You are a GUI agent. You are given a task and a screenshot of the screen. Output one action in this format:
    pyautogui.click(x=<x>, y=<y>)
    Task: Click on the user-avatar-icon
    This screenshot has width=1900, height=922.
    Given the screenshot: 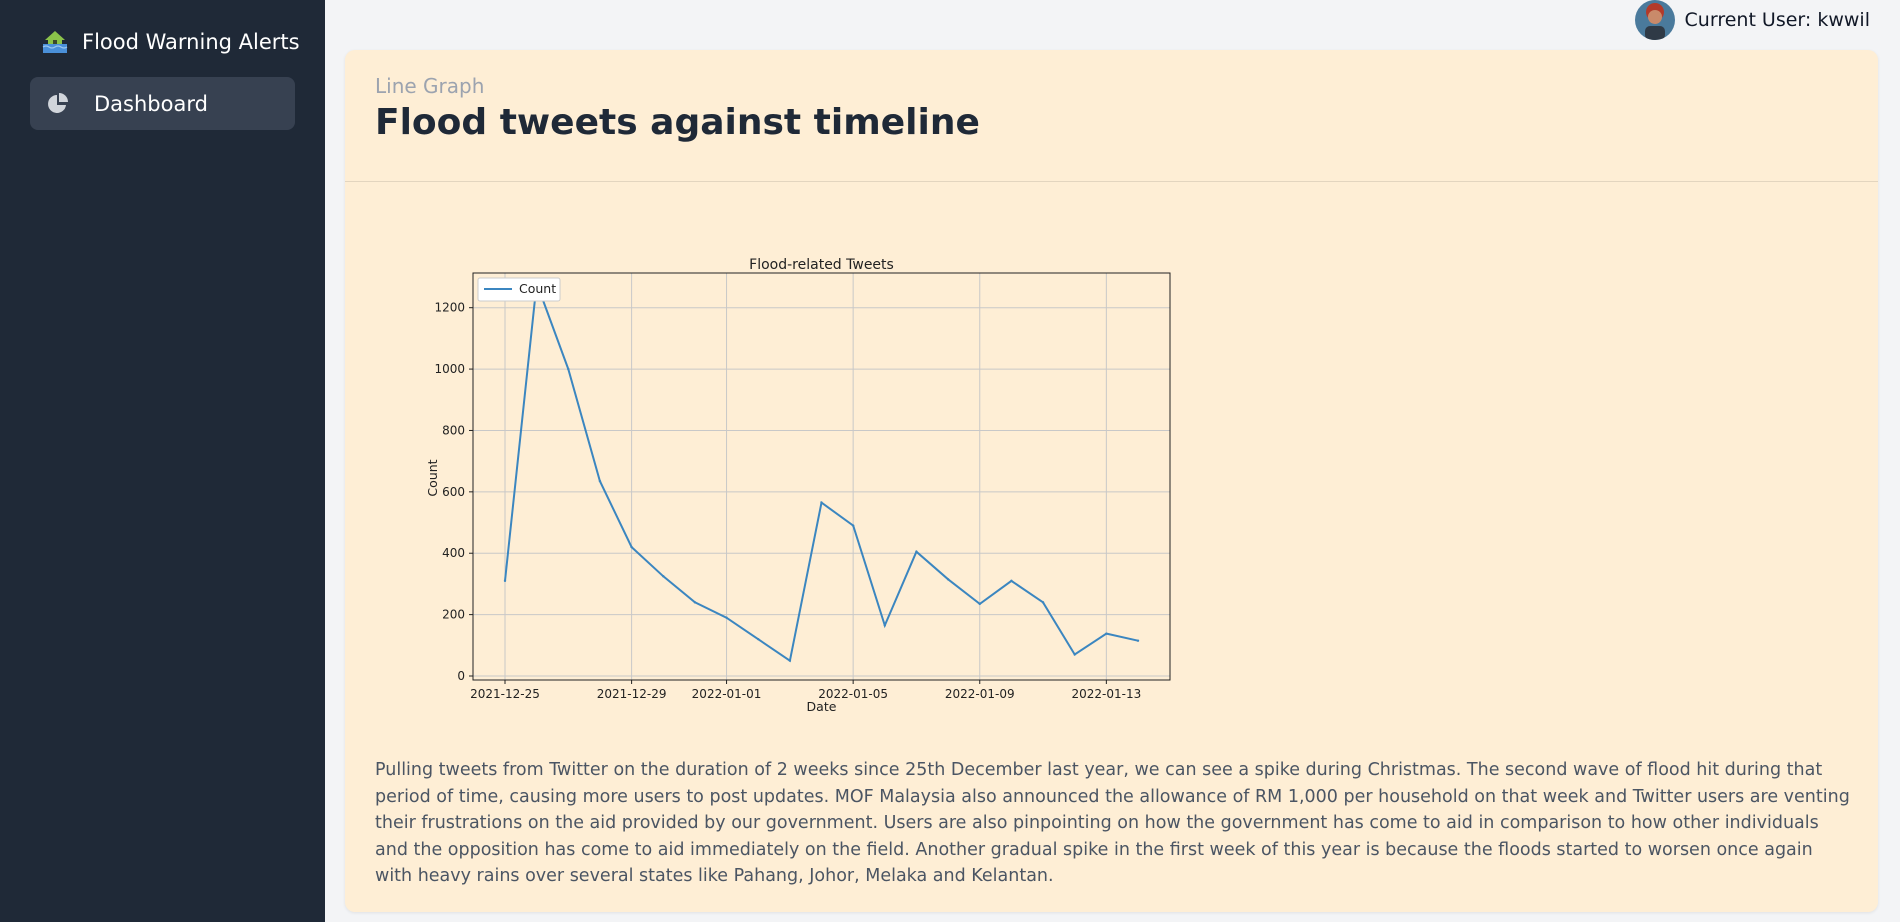 What is the action you would take?
    pyautogui.click(x=1654, y=20)
    